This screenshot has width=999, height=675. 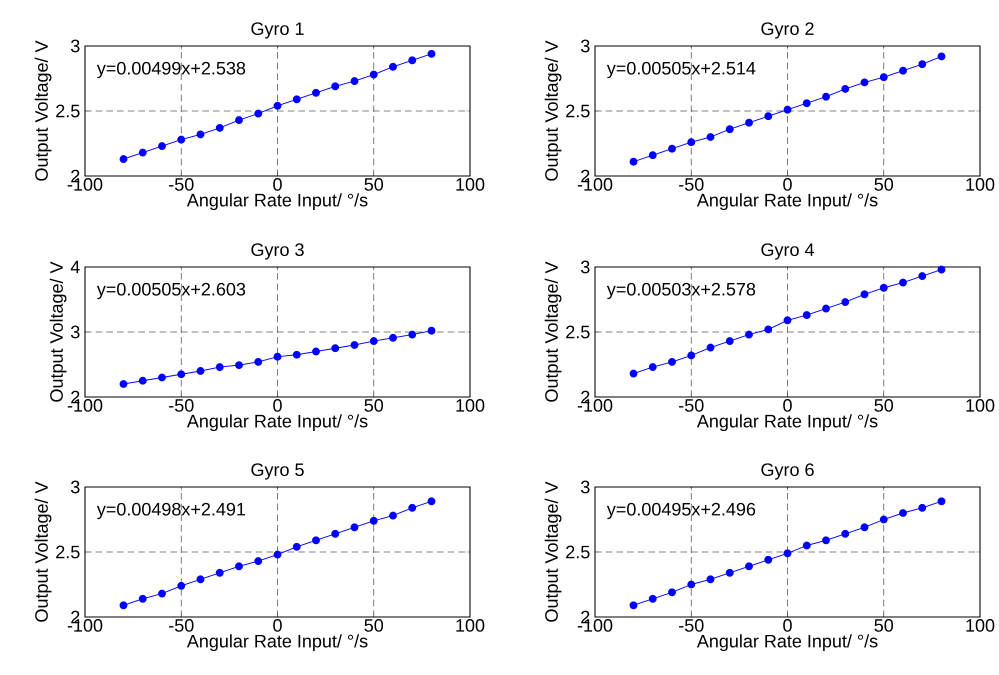 What do you see at coordinates (681, 511) in the screenshot?
I see `annotation: y=0.00495x+2.496` at bounding box center [681, 511].